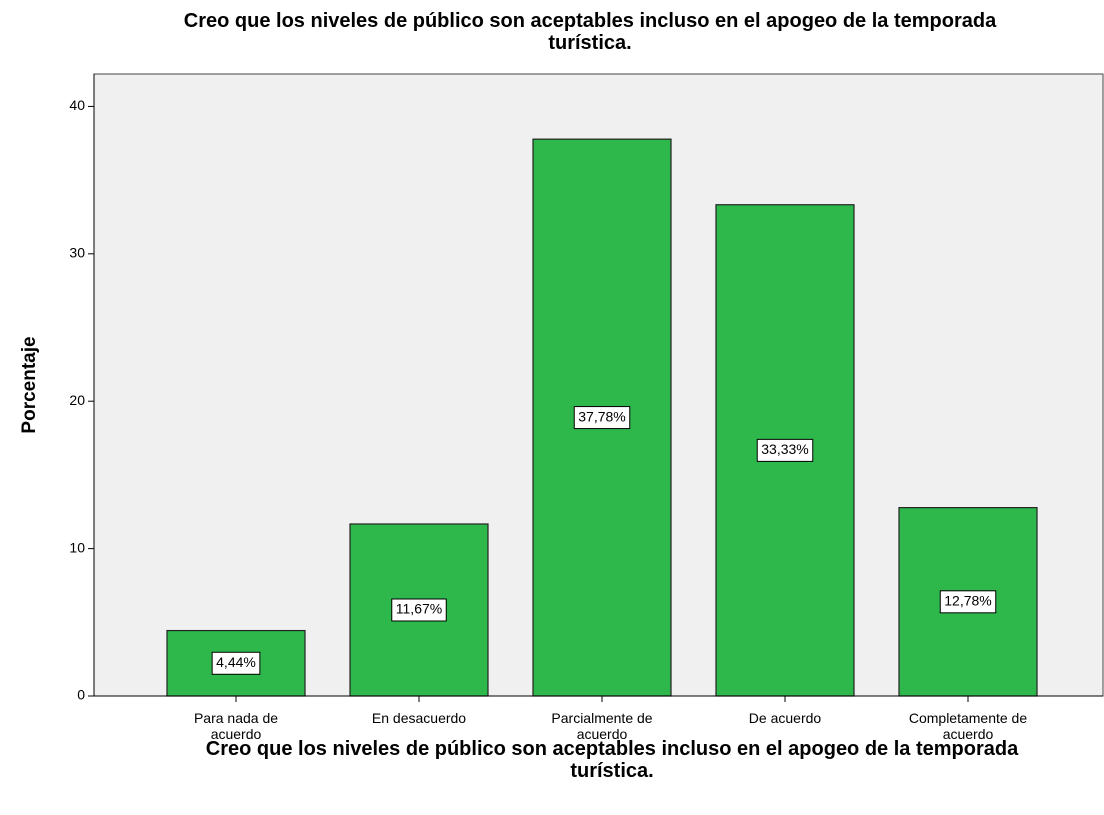  What do you see at coordinates (77, 105) in the screenshot?
I see `y-tick-label: 40` at bounding box center [77, 105].